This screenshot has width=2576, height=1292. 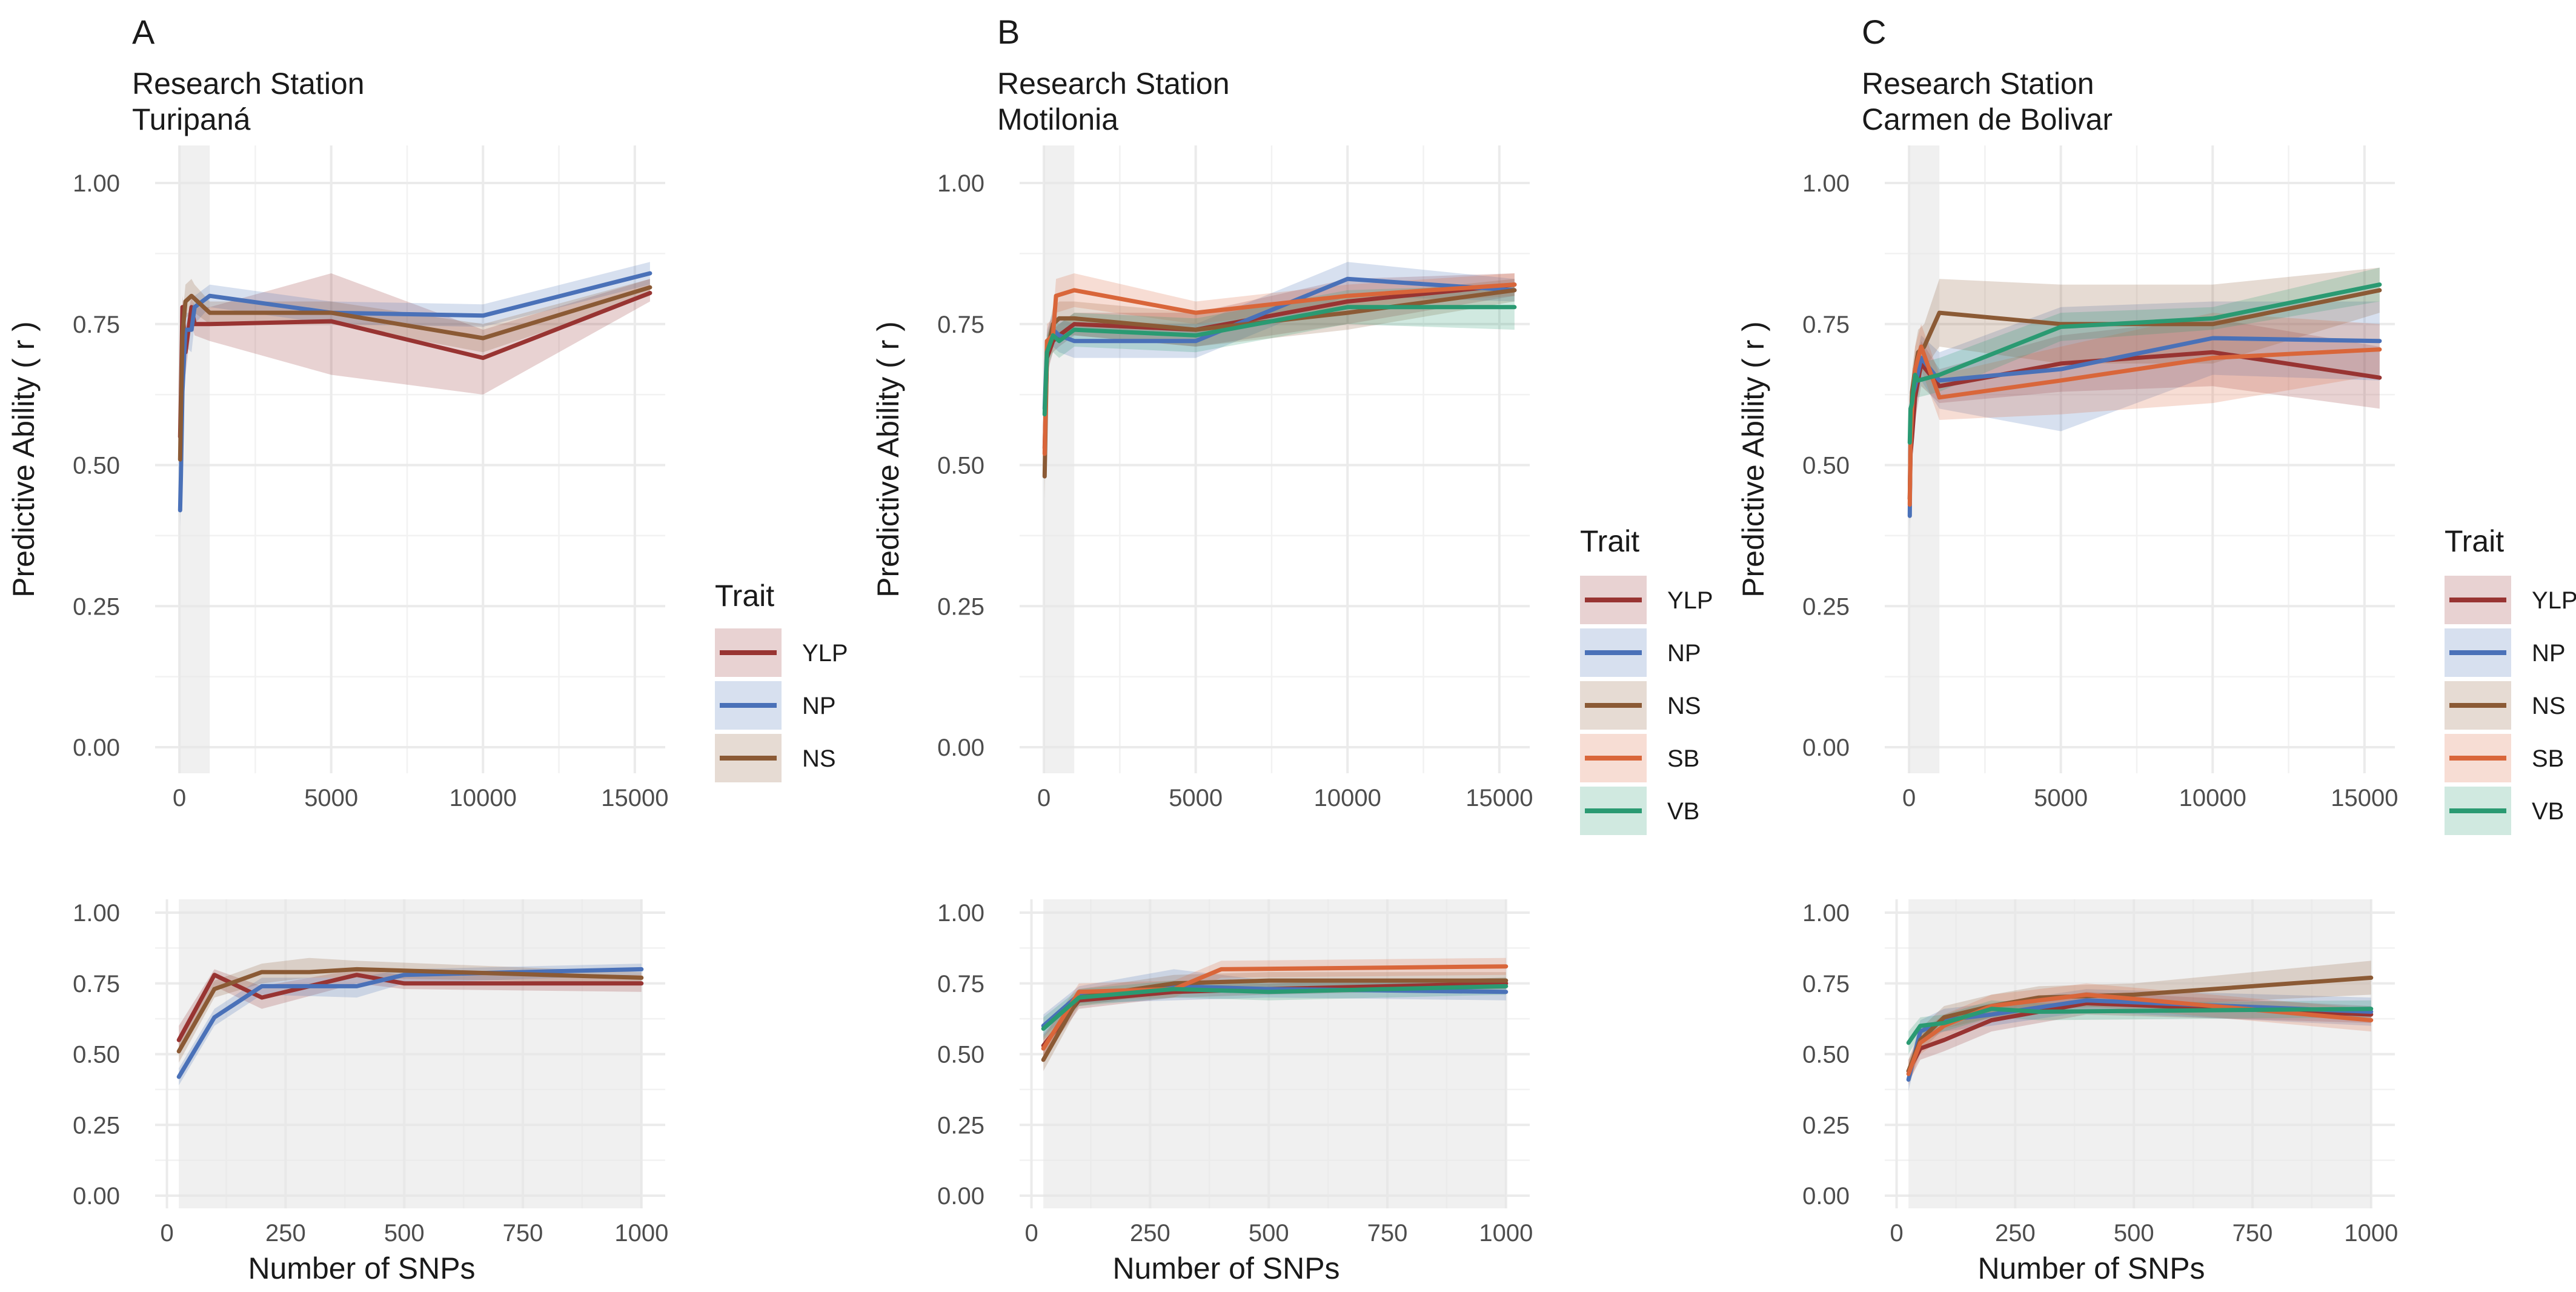 I want to click on legend-label-VB: VB, so click(x=2548, y=811).